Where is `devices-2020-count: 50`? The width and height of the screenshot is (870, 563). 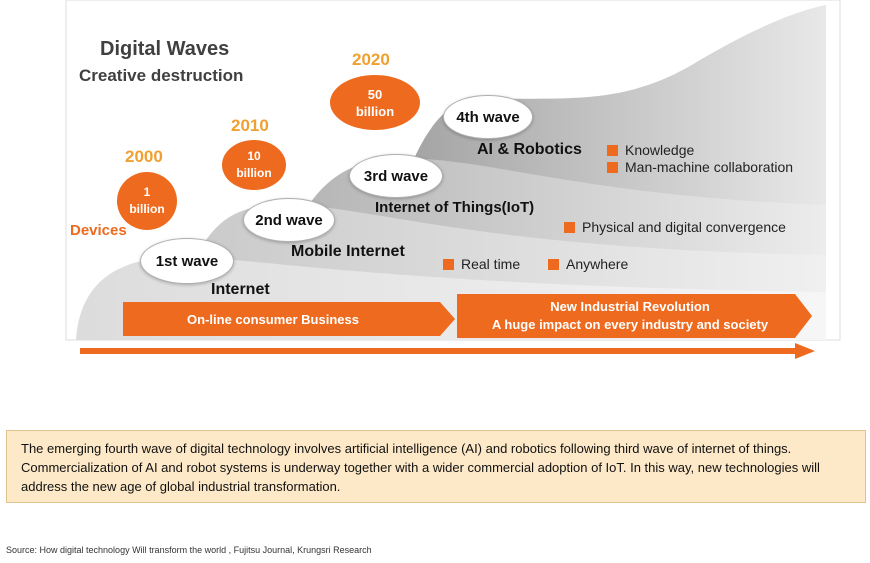
devices-2020-count: 50 is located at coordinates (375, 94).